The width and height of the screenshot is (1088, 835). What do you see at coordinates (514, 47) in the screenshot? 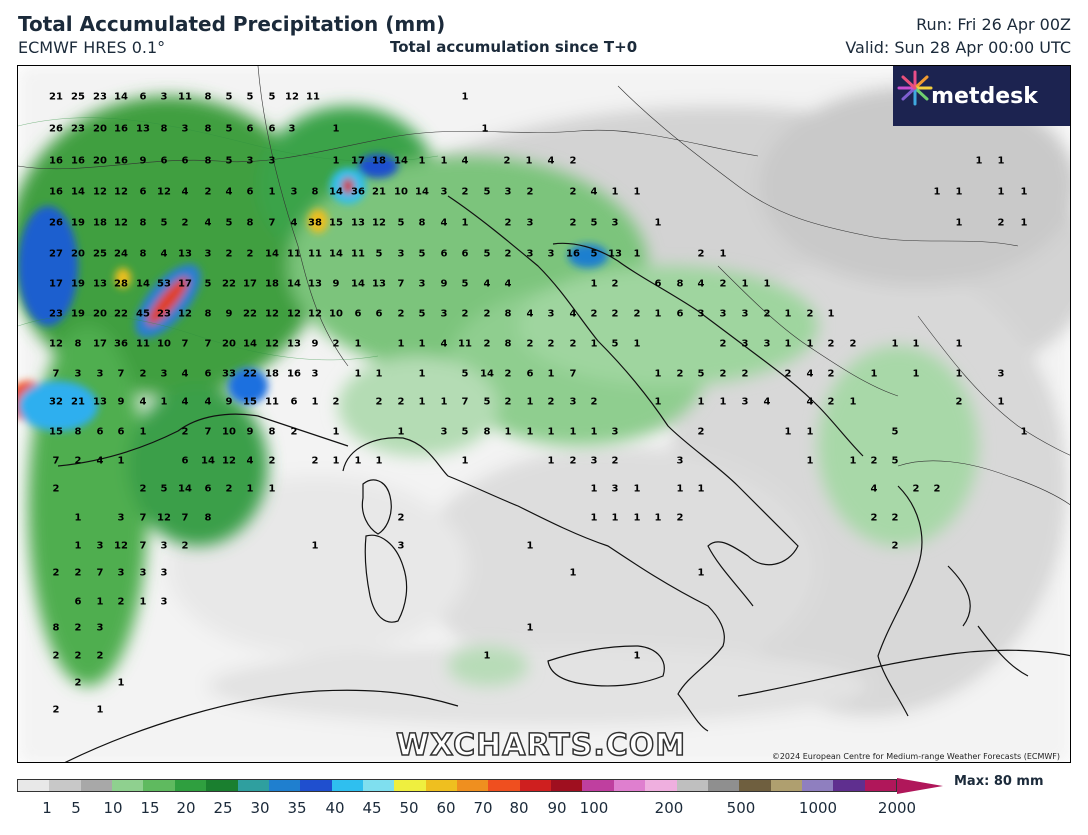
I see `chart-subtitle: Total accumulation since T+0` at bounding box center [514, 47].